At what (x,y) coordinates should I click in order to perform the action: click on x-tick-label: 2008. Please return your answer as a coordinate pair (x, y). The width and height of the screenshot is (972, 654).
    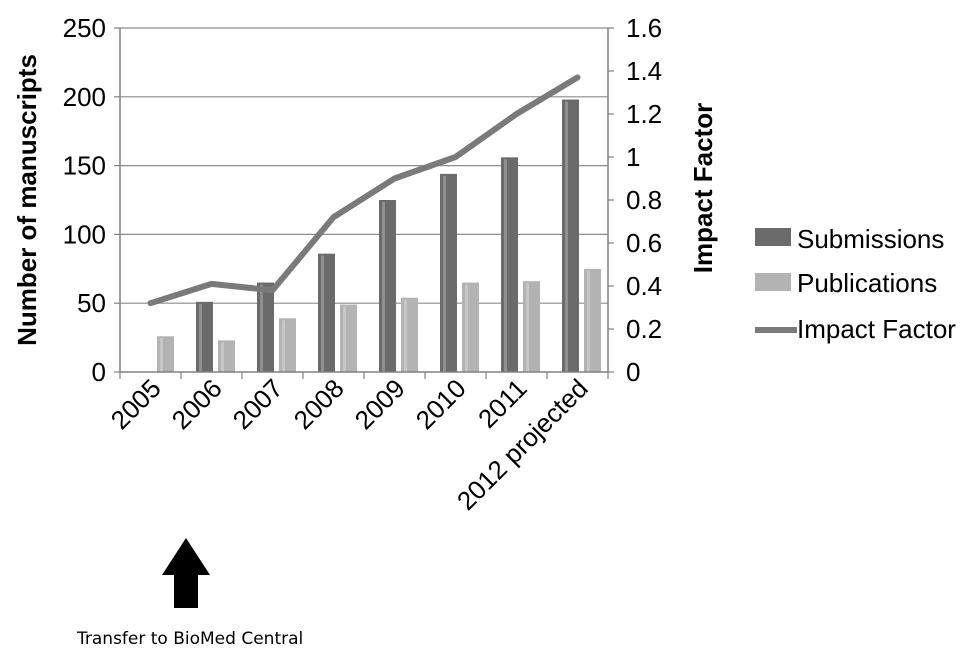
    Looking at the image, I should click on (319, 404).